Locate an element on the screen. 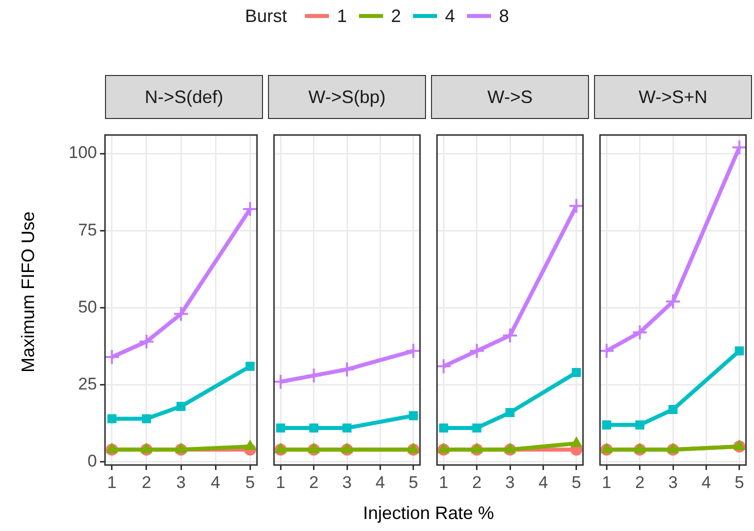 Image resolution: width=754 pixels, height=531 pixels. x-axis-title: Injection Rate % is located at coordinates (429, 513).